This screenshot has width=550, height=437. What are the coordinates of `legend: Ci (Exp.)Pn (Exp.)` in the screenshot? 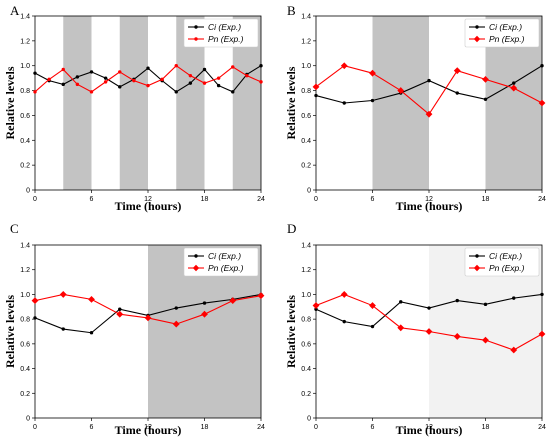 It's located at (221, 33).